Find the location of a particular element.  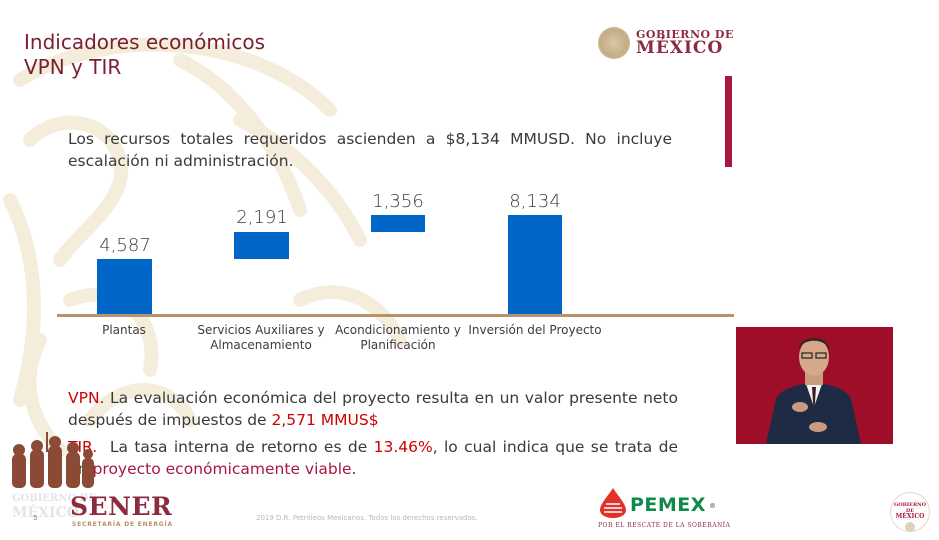

logo-line-2: MÉXICO is located at coordinates (680, 48).